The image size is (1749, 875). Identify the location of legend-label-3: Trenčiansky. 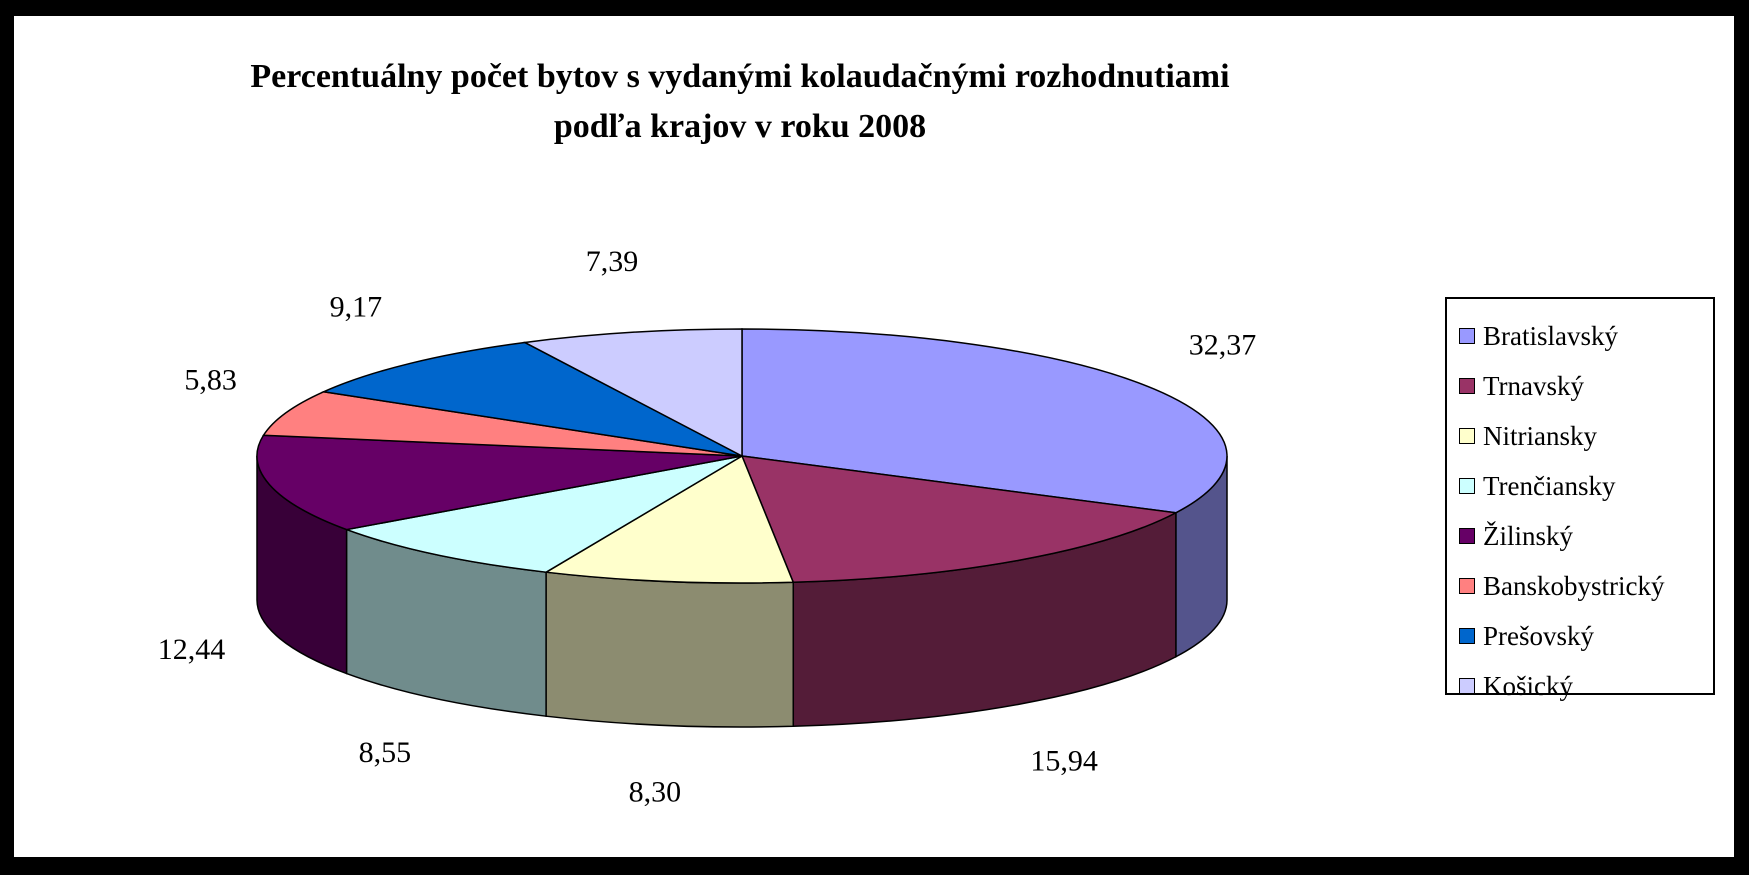
(1549, 485).